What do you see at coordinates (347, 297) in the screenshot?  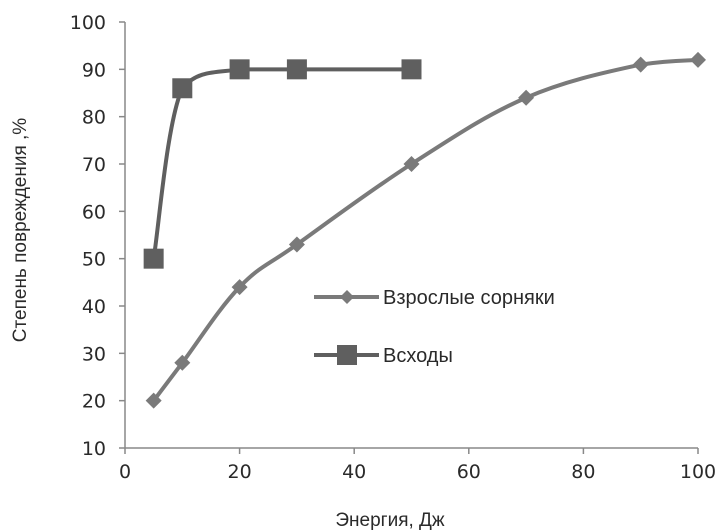 I see `legend-marker-diamond` at bounding box center [347, 297].